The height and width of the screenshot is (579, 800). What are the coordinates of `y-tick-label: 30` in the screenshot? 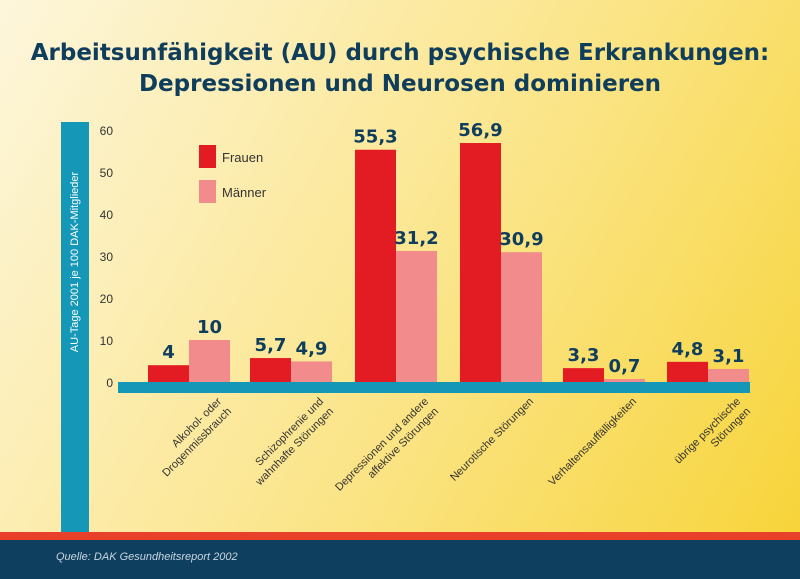 It's located at (107, 257).